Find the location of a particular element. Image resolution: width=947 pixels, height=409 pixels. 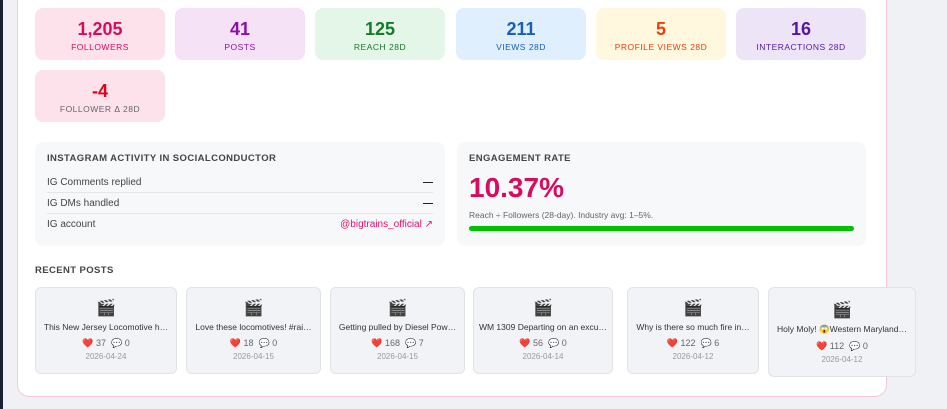

stat-label: PROFILE VIEWS 28D is located at coordinates (661, 47).